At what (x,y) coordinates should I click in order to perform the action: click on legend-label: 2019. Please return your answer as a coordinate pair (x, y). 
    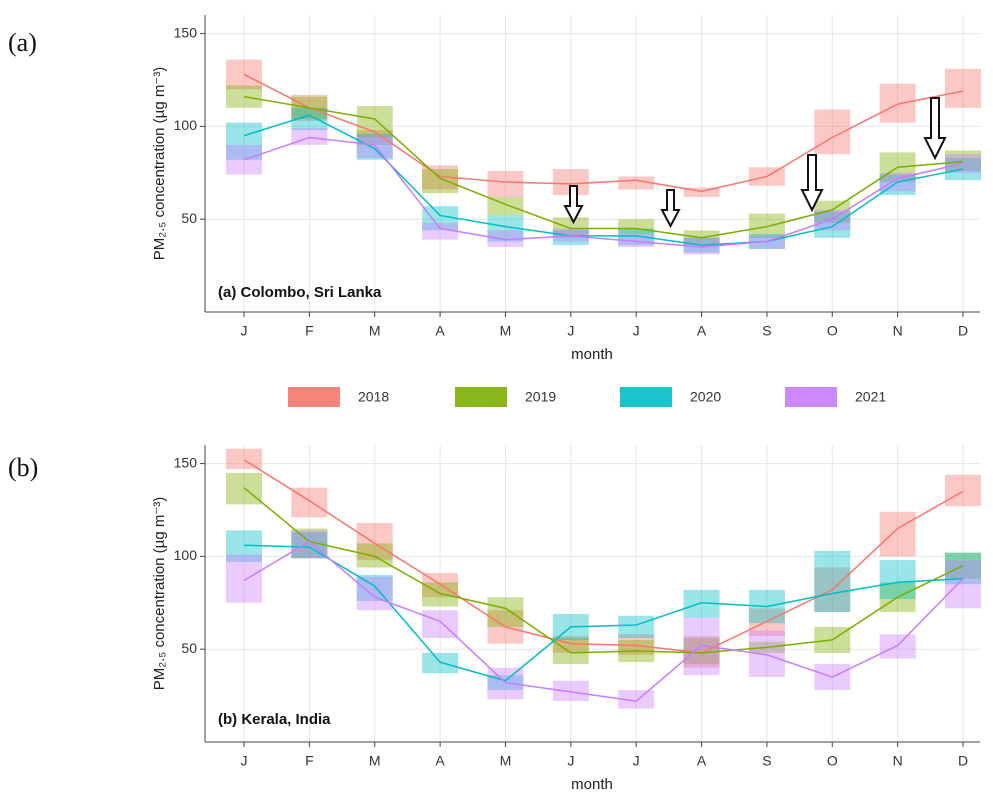
    Looking at the image, I should click on (540, 397).